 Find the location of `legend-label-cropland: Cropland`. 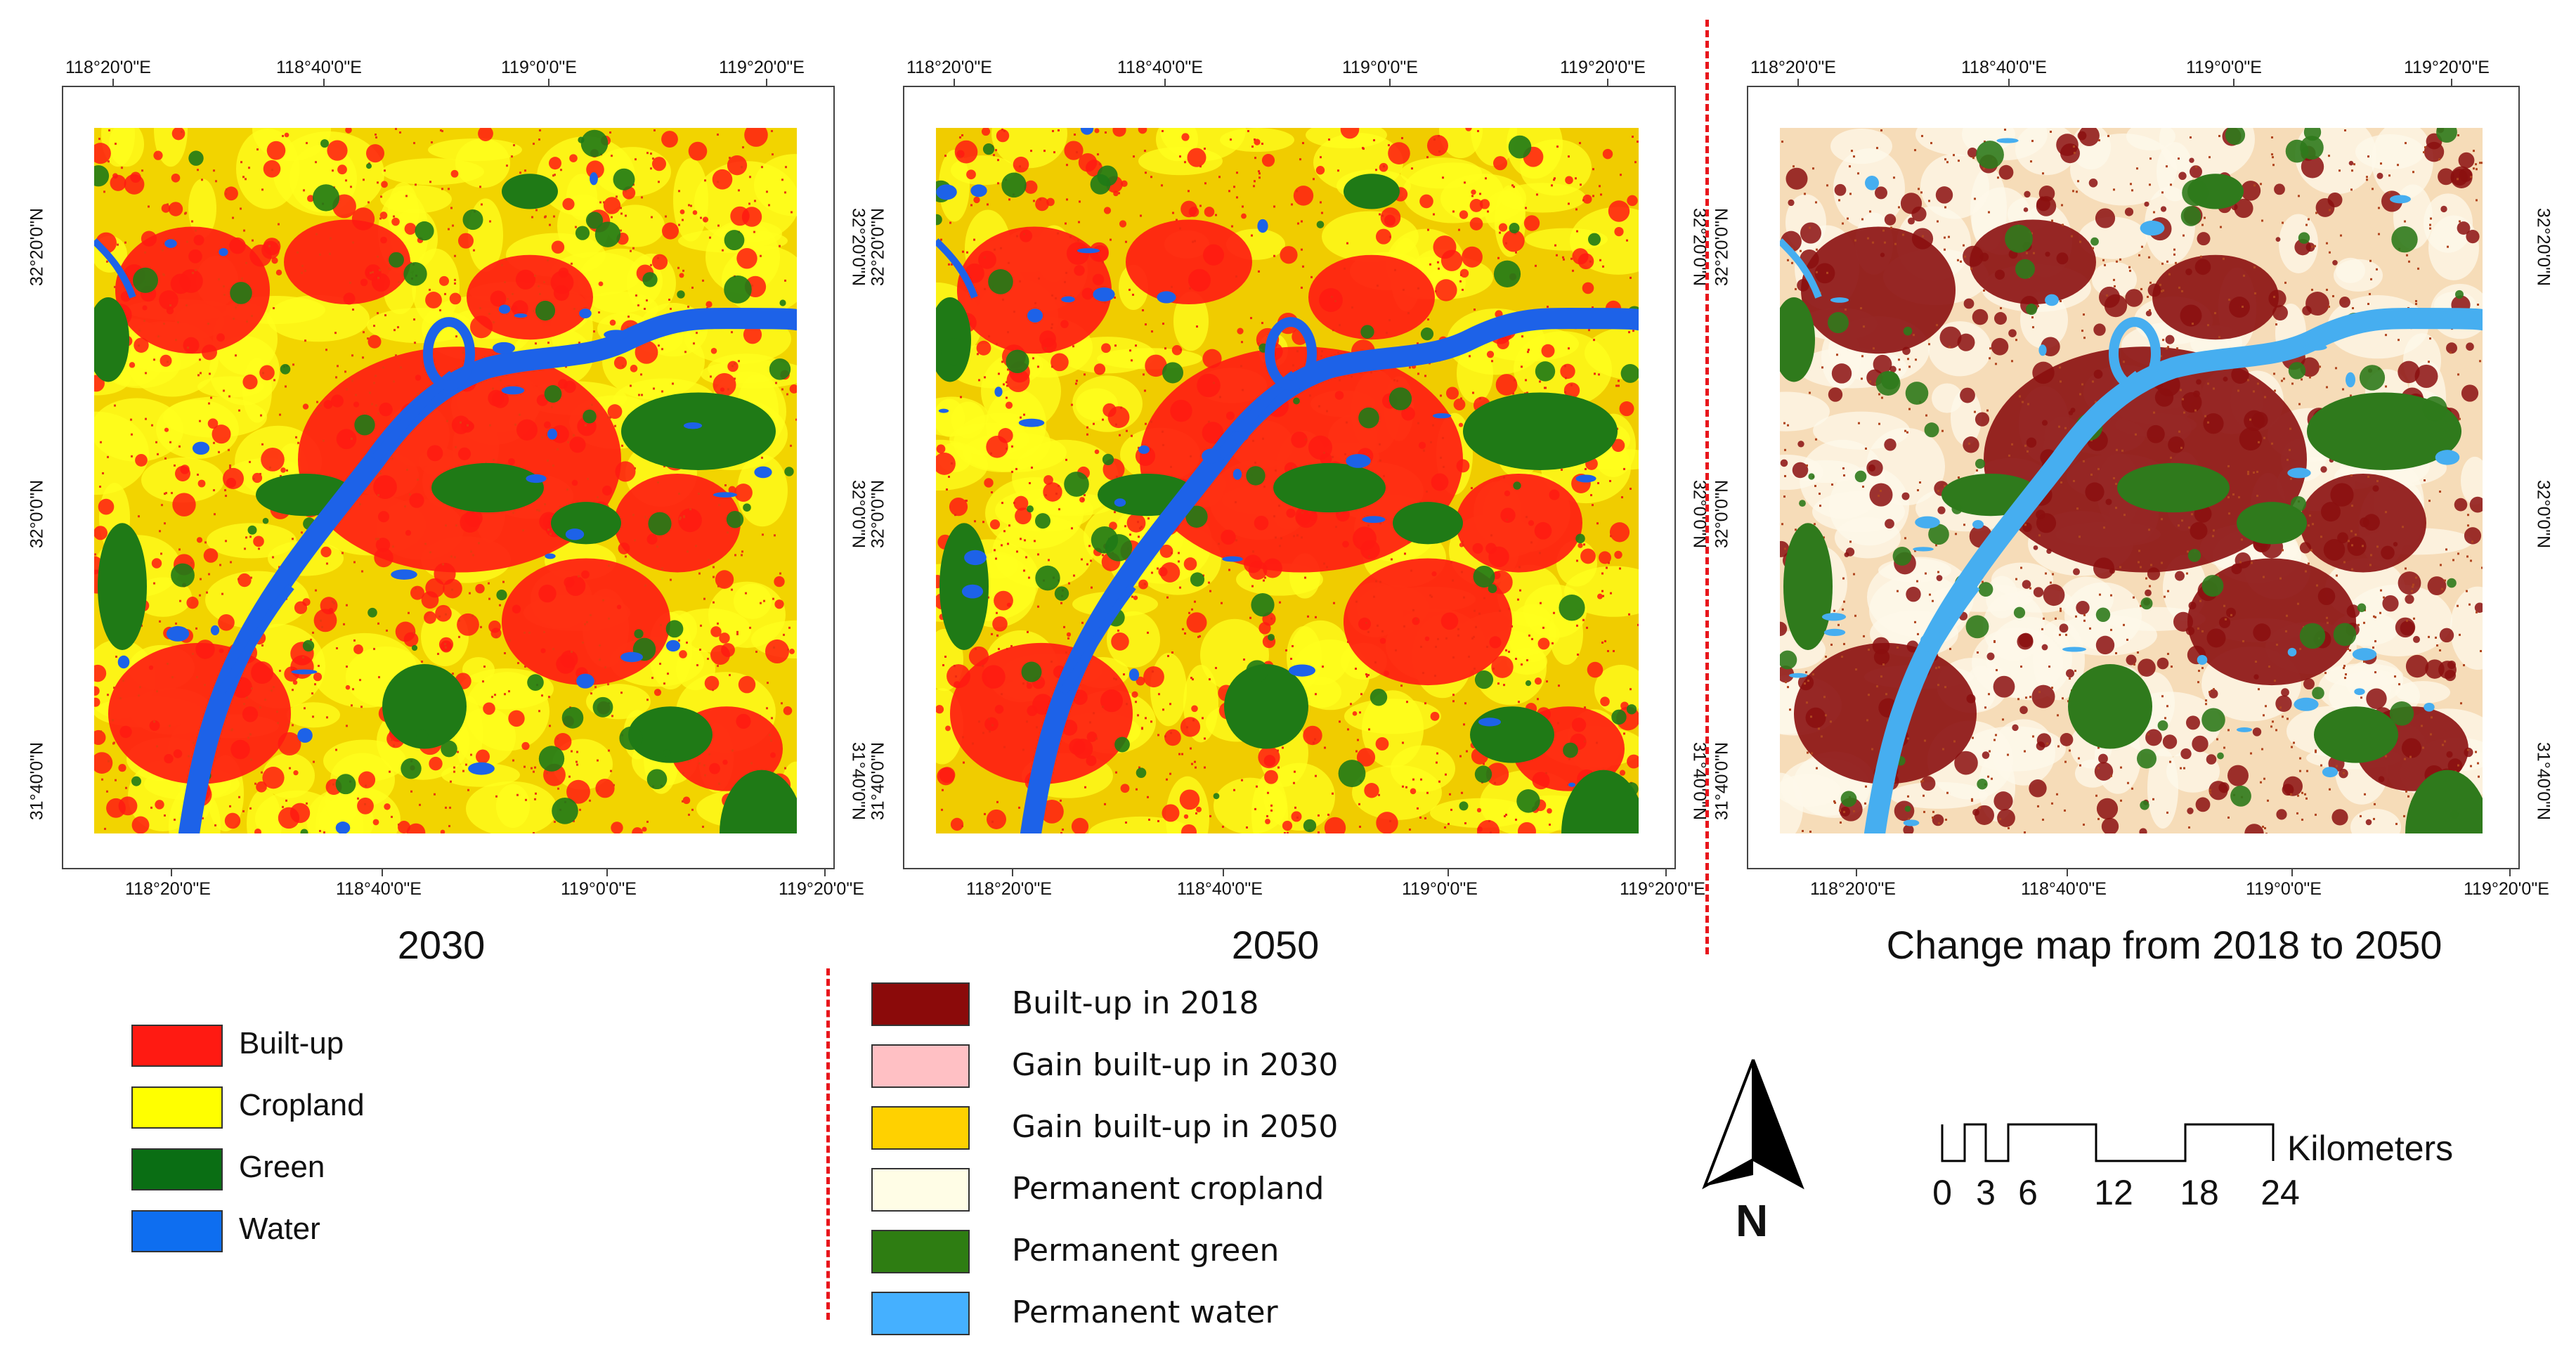

legend-label-cropland: Cropland is located at coordinates (302, 1105).